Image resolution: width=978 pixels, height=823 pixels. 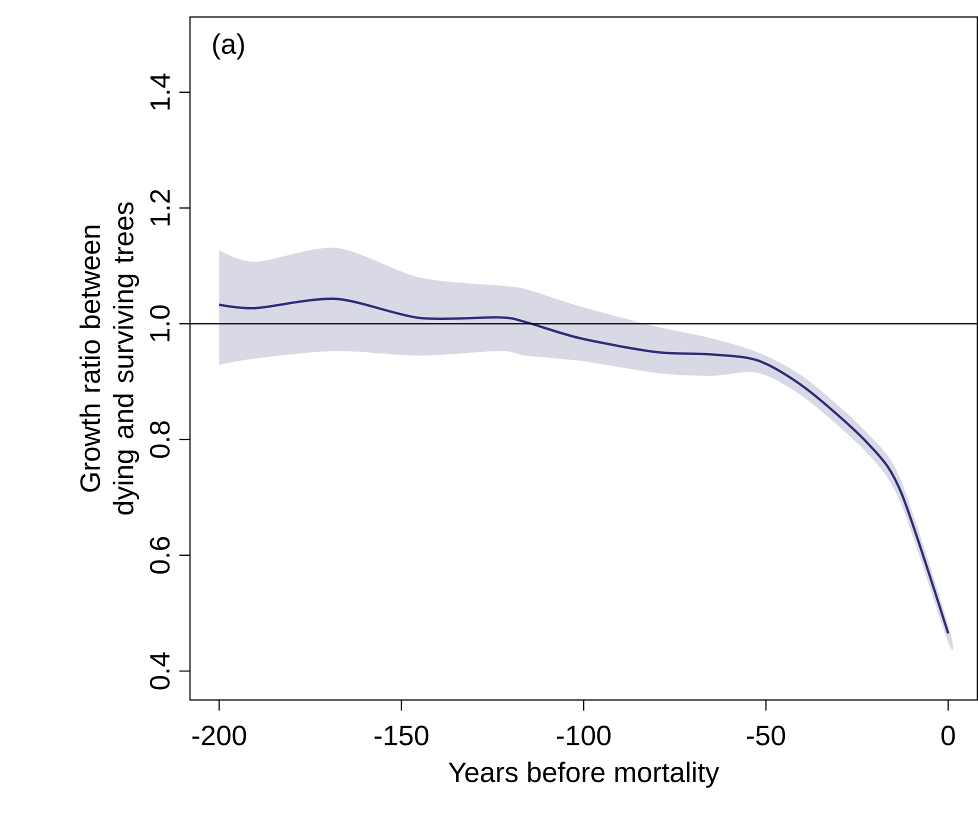 What do you see at coordinates (160, 323) in the screenshot?
I see `y-tick-label: 1.0` at bounding box center [160, 323].